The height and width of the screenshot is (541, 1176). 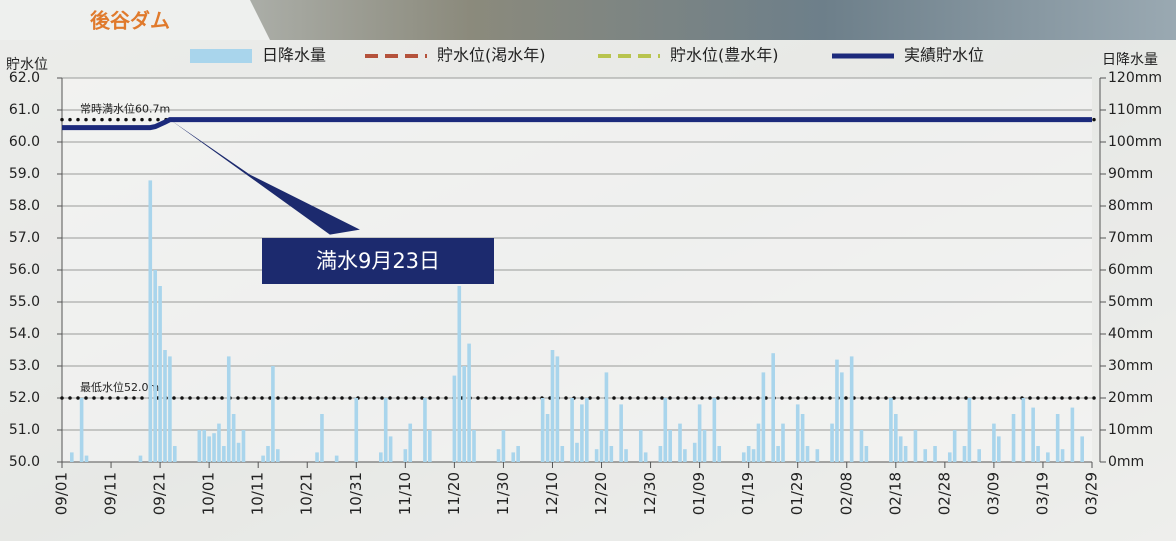 I want to click on y-tick-label: 57.0, so click(x=24, y=238).